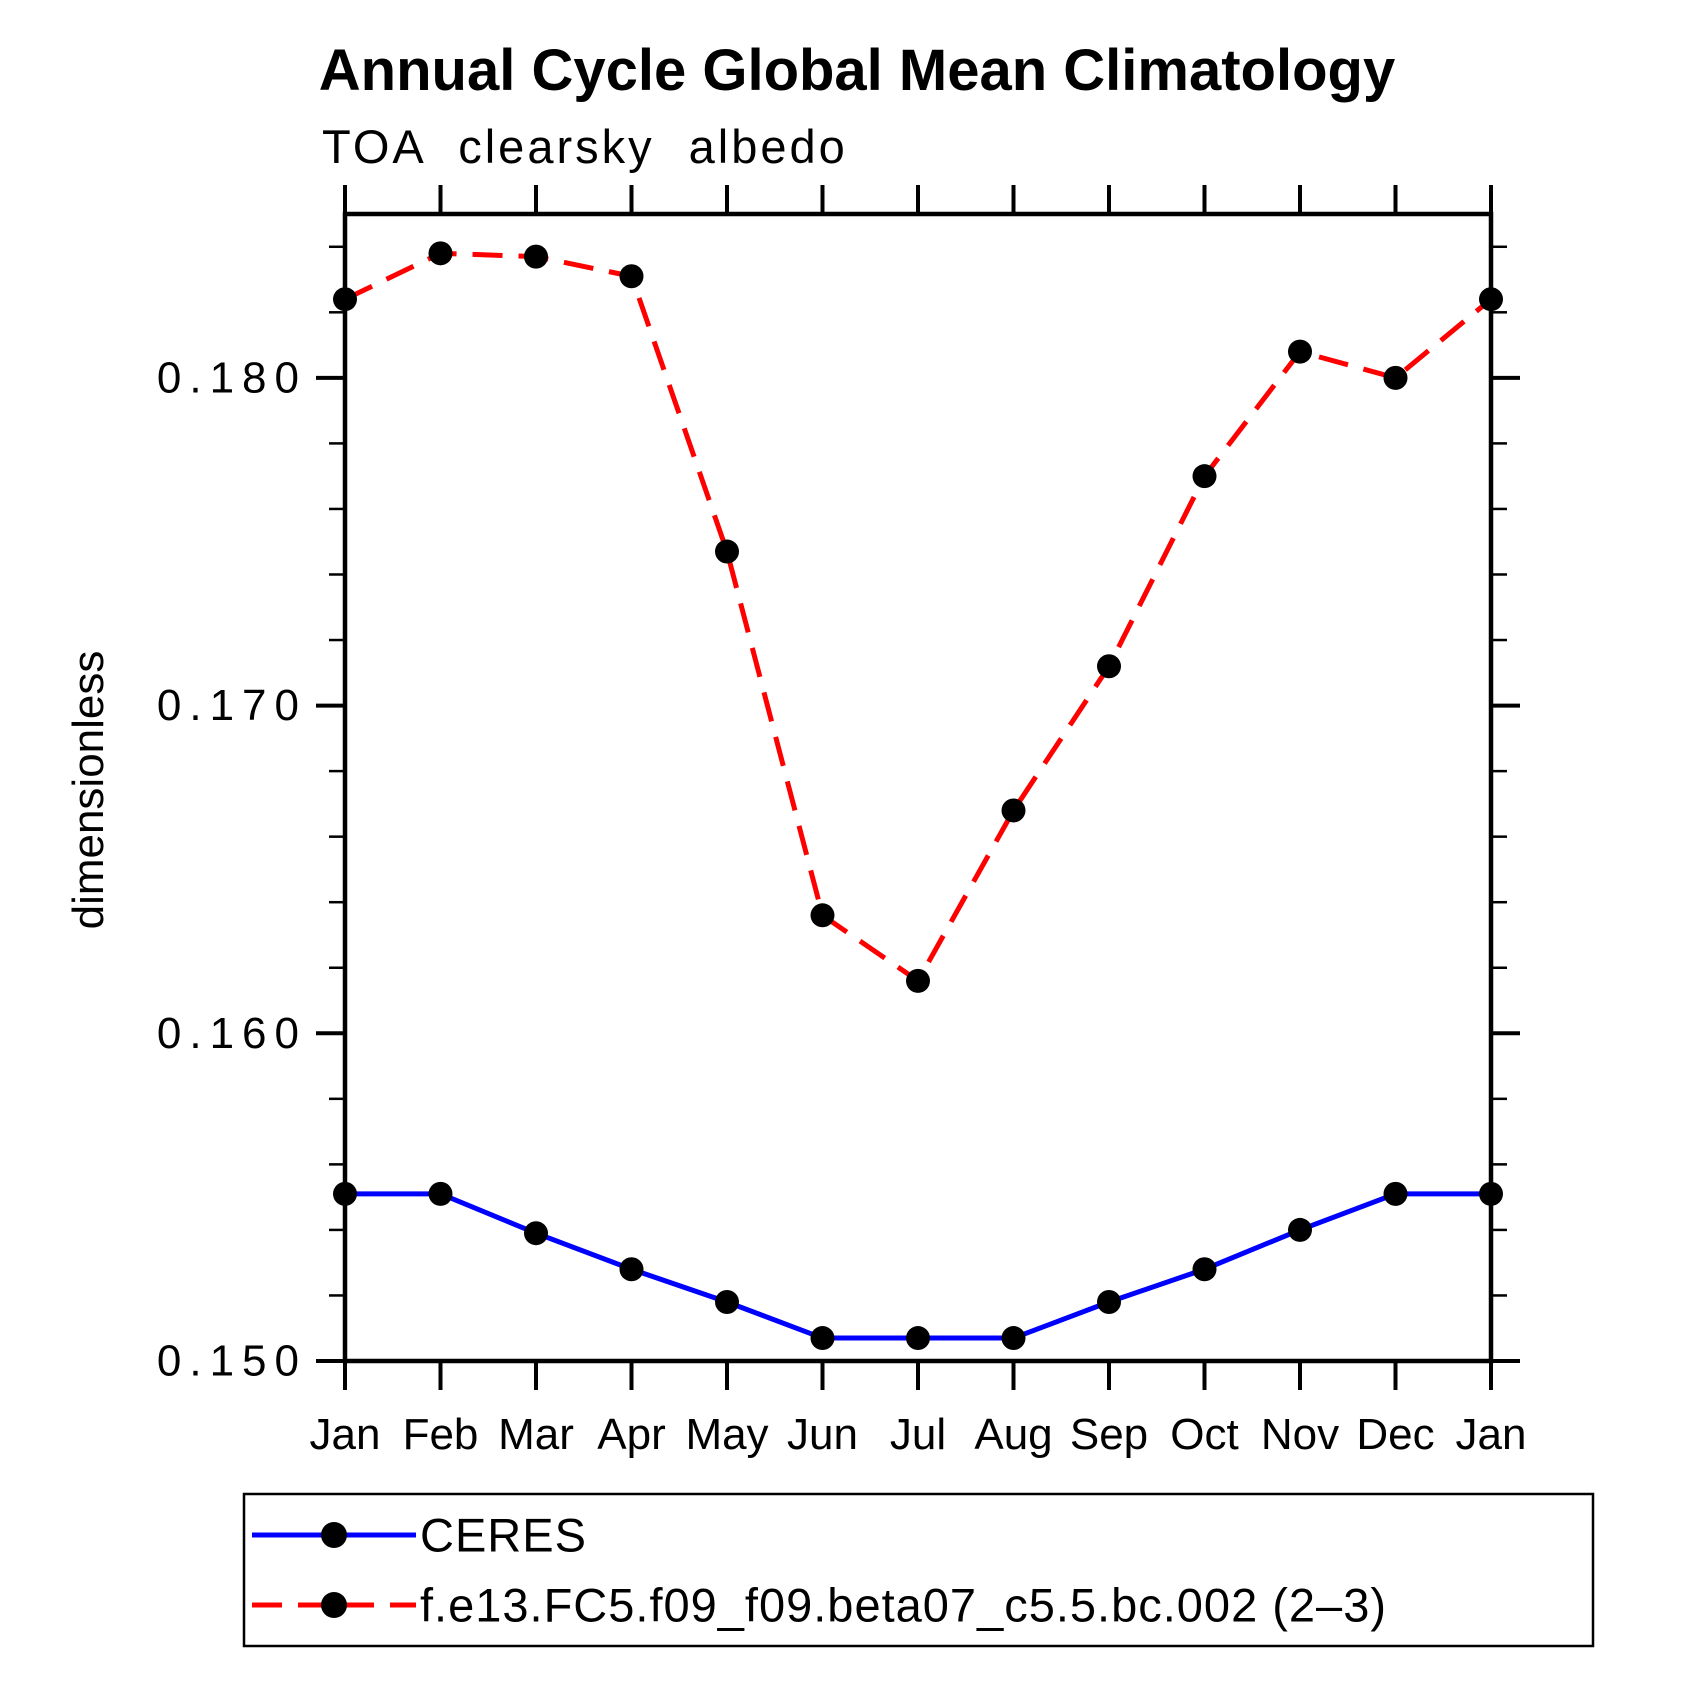 The width and height of the screenshot is (1685, 1685). Describe the element at coordinates (631, 1434) in the screenshot. I see `x-tick-label: Apr` at that location.